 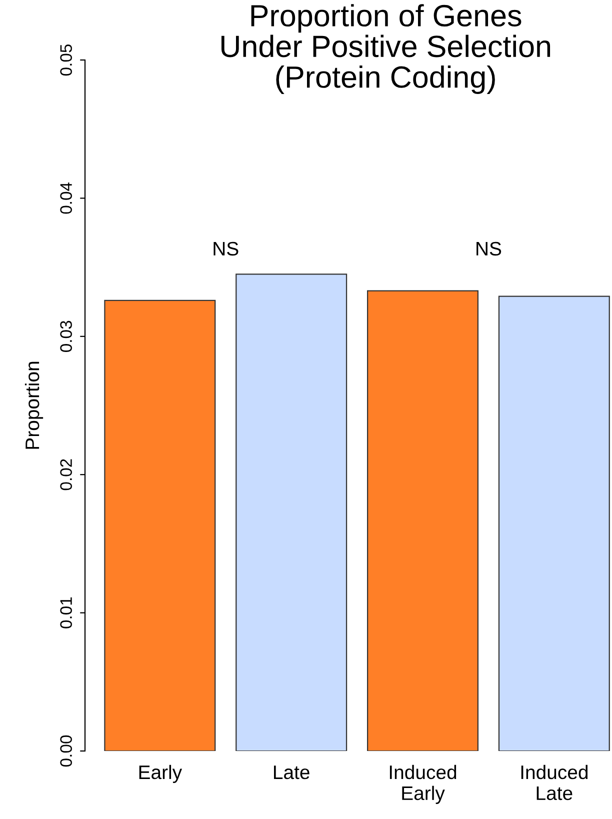 I want to click on y-tick-label: 0.00, so click(x=66, y=751).